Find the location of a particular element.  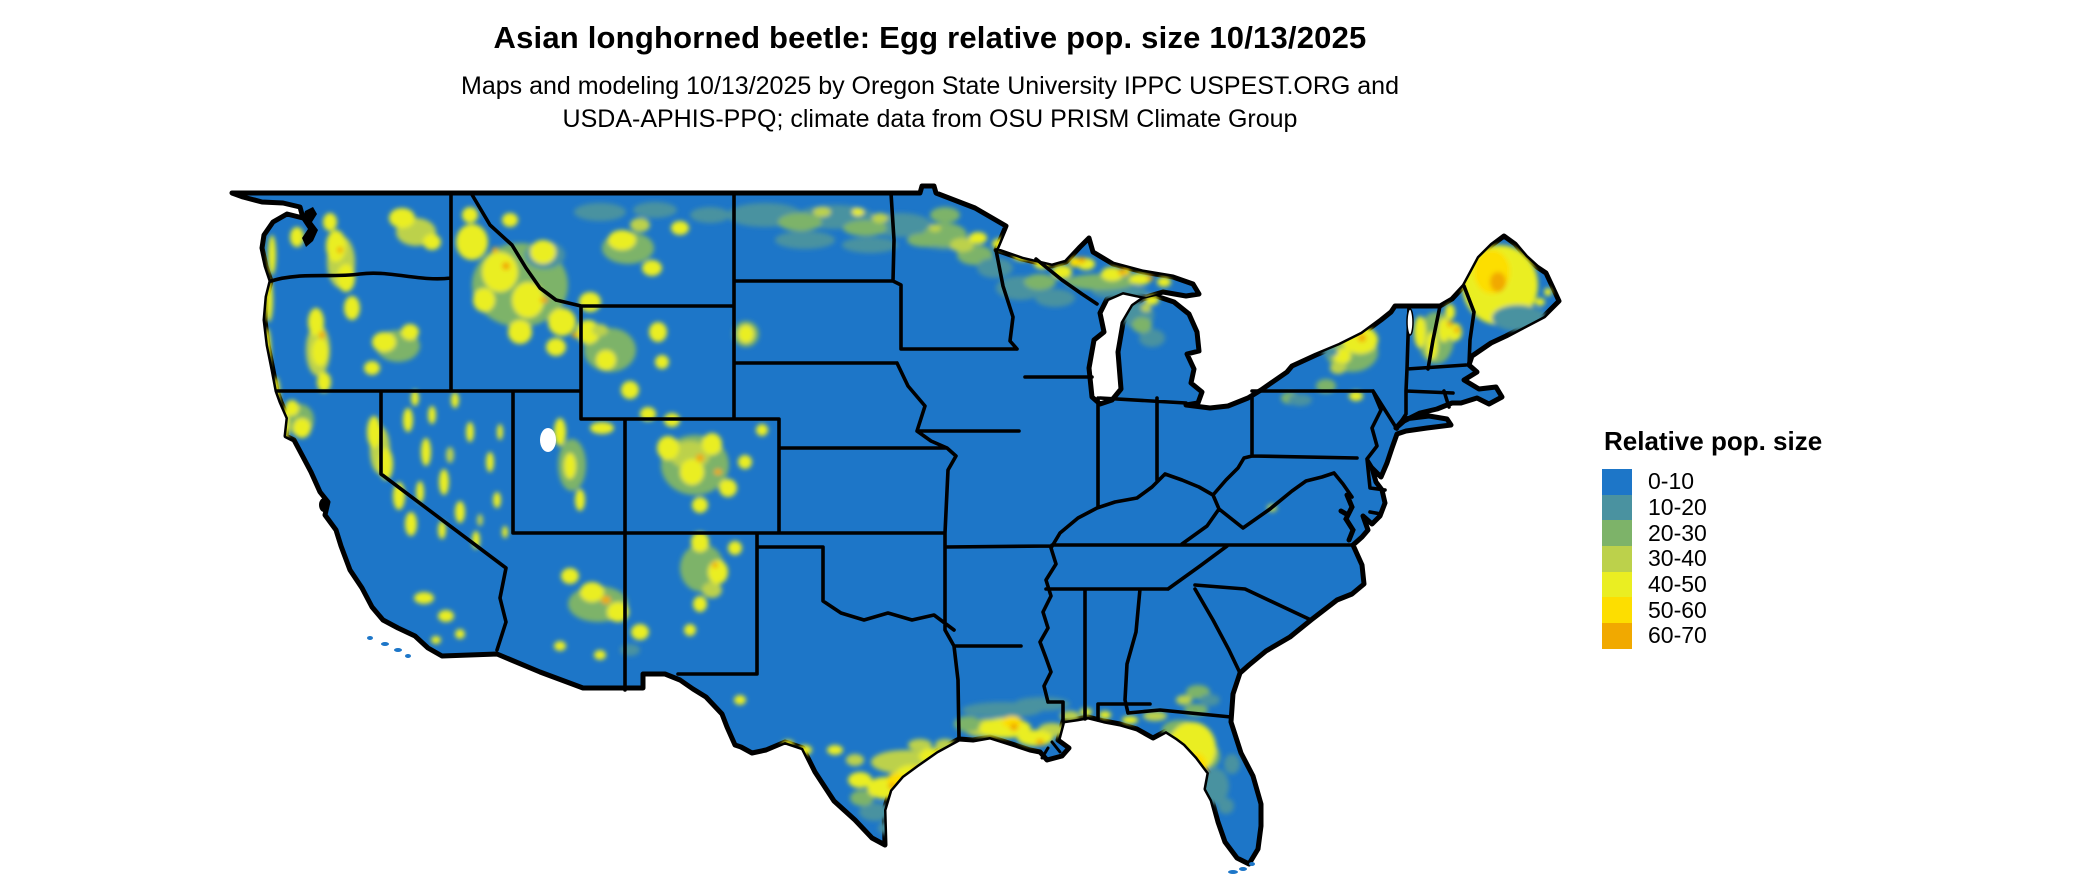

legend-label: 60-70 is located at coordinates (1677, 635).